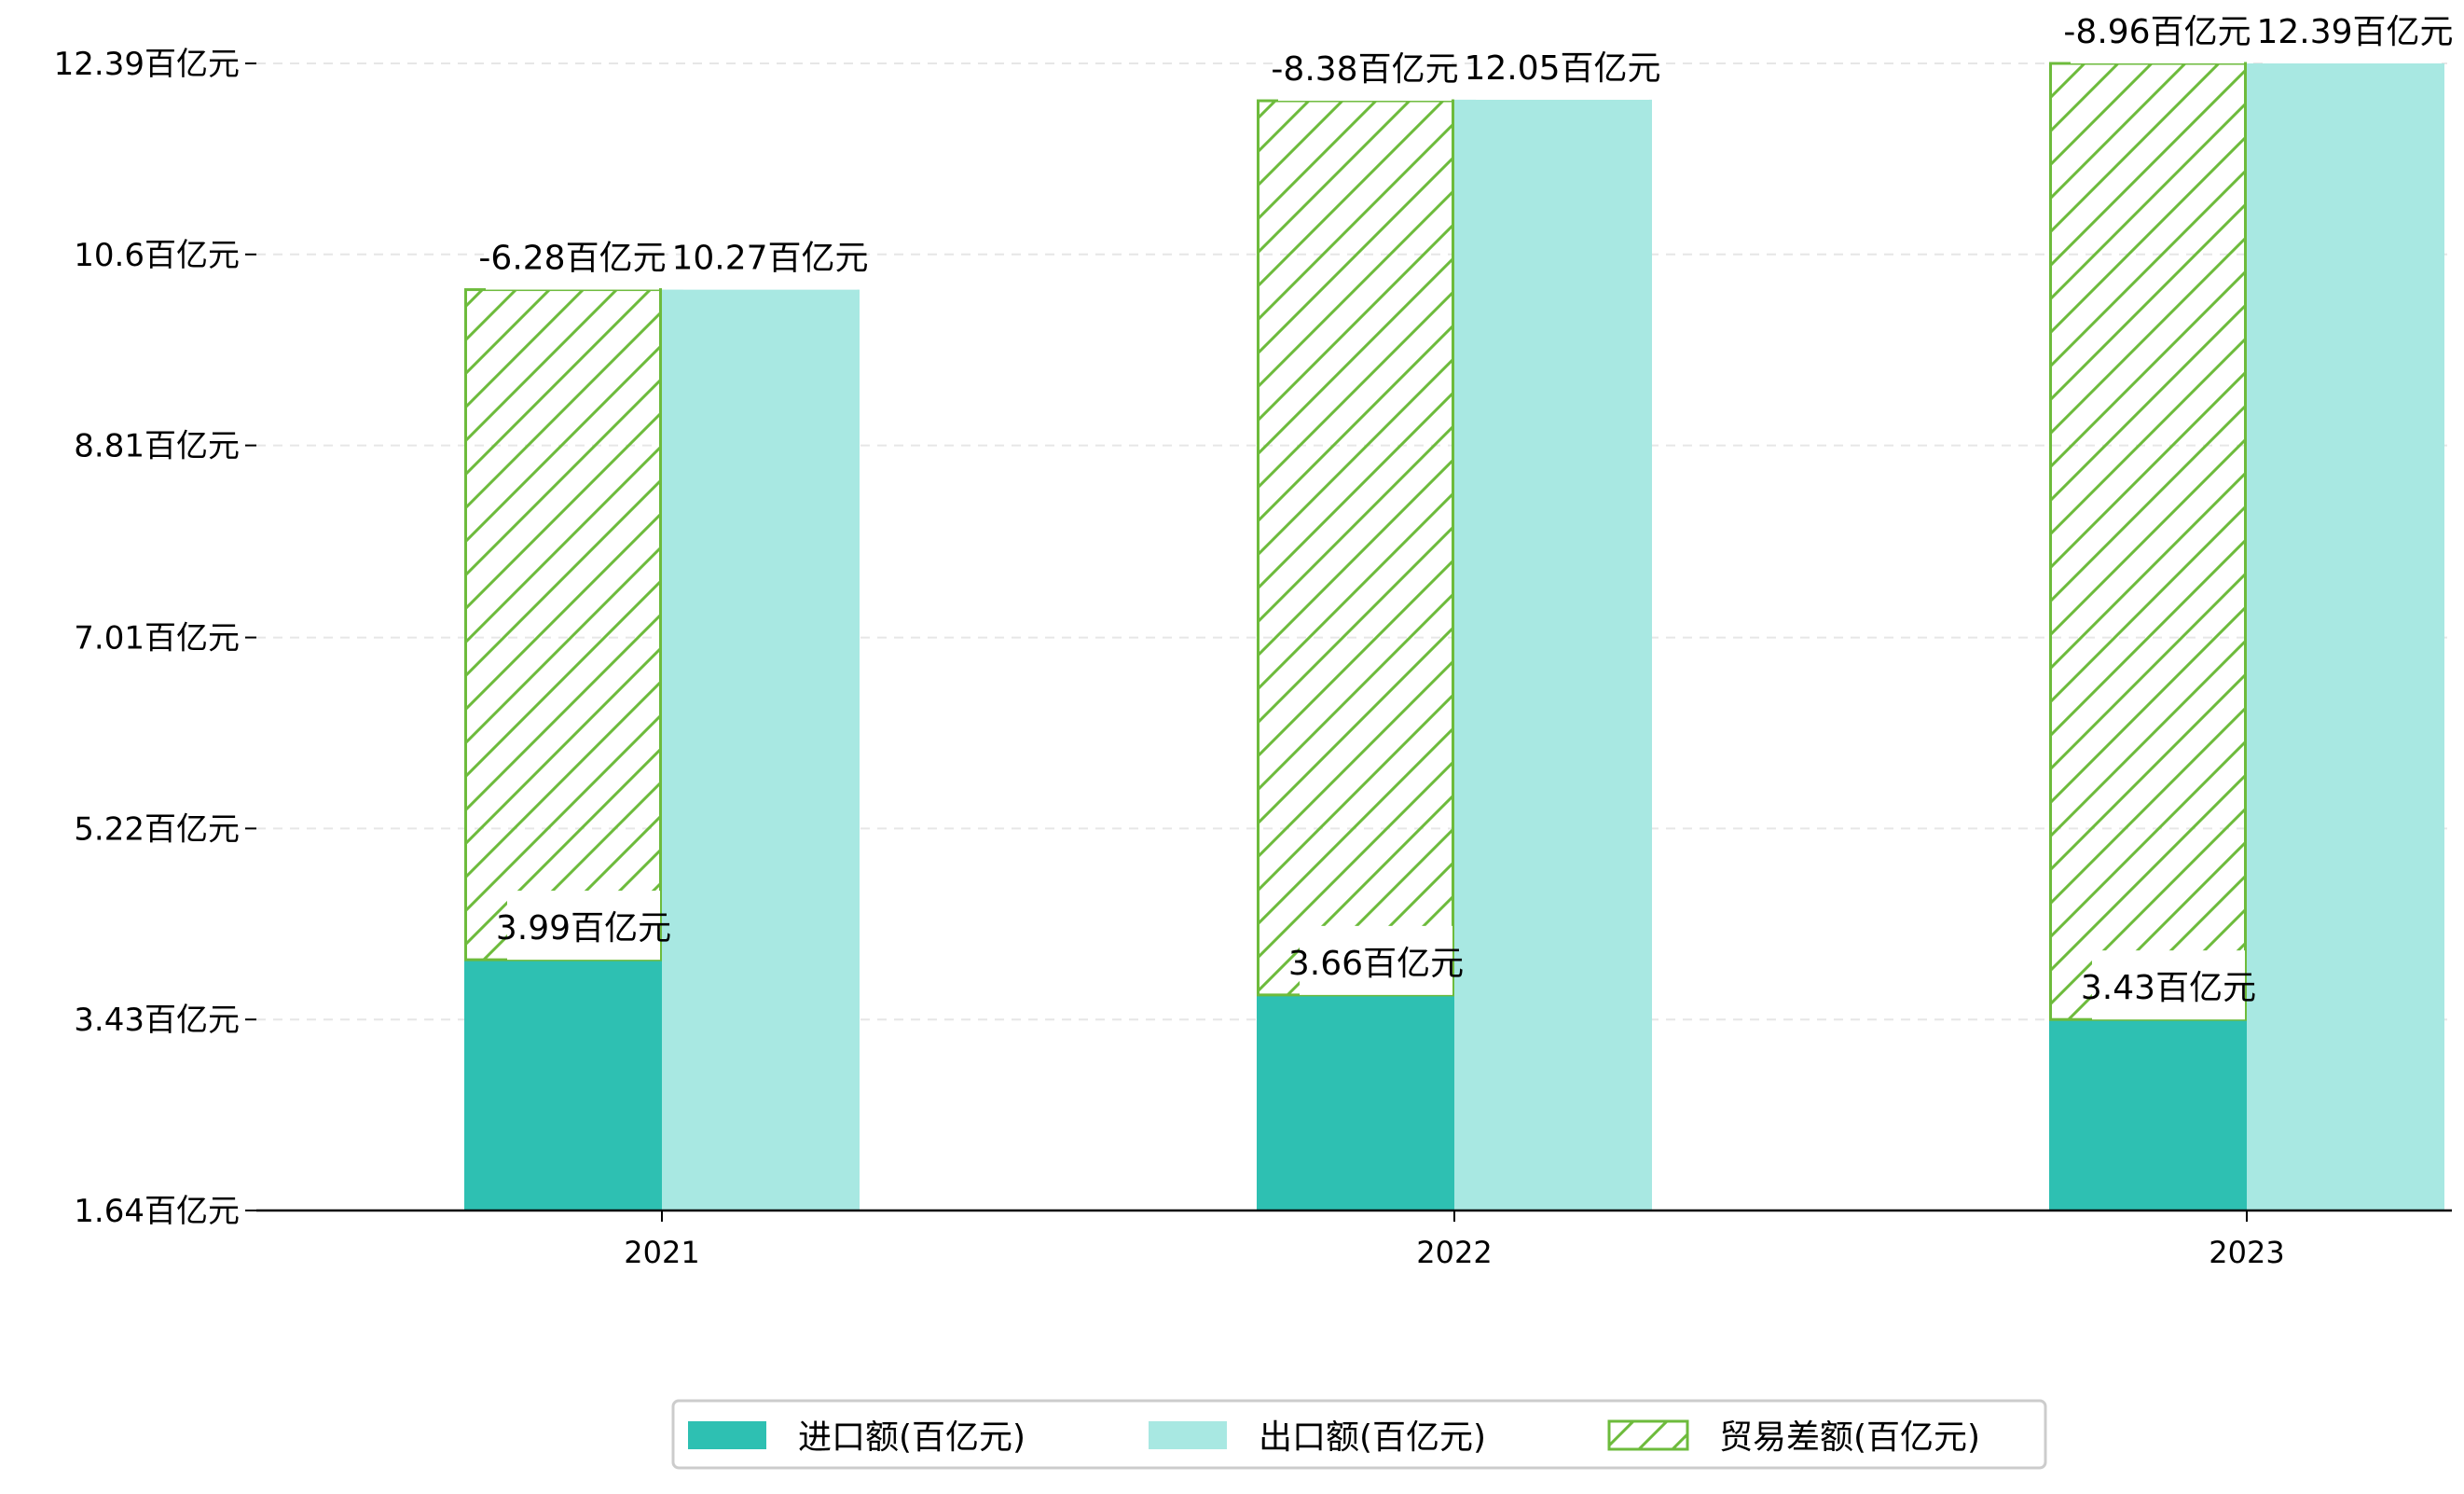 This screenshot has height=1494, width=2464. What do you see at coordinates (2247, 1252) in the screenshot?
I see `x-tick-label: 2023` at bounding box center [2247, 1252].